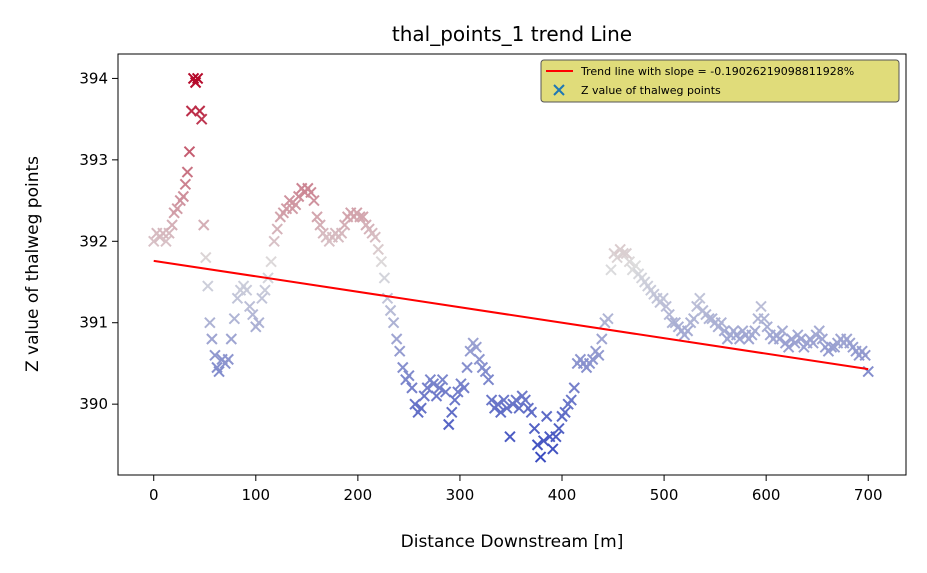 The image size is (927, 573). Describe the element at coordinates (460, 495) in the screenshot. I see `x-tick-label: 300` at that location.